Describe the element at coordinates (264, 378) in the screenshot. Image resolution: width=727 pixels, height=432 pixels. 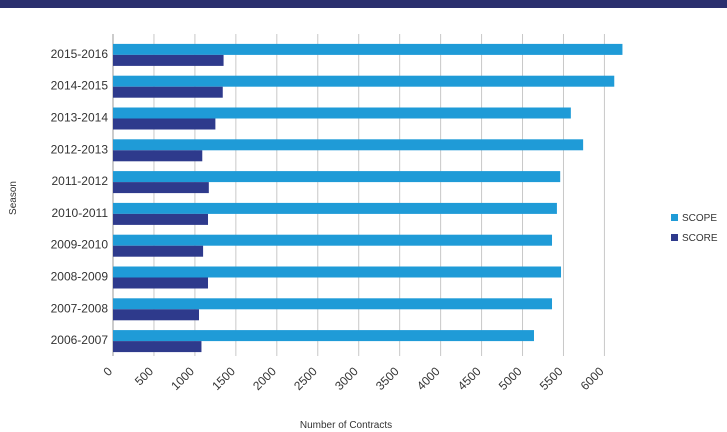
I see `x-tick-label: 2000` at that location.